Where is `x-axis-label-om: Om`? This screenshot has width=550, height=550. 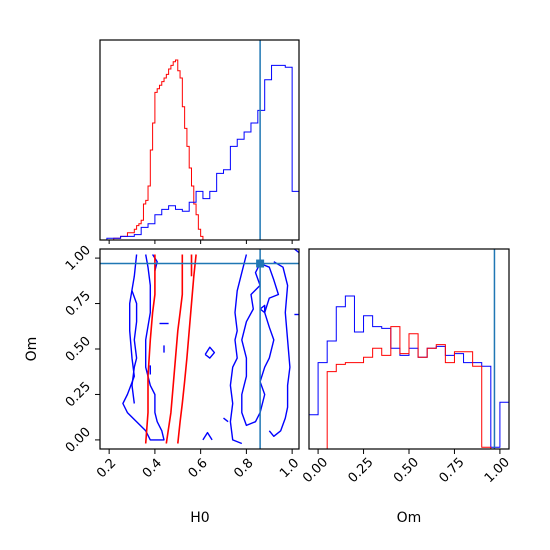
x-axis-label-om: Om is located at coordinates (409, 518).